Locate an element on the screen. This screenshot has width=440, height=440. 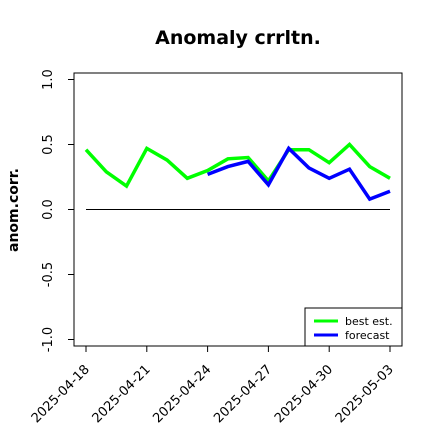
x-tick-label: 2025-04-24 is located at coordinates (182, 394).